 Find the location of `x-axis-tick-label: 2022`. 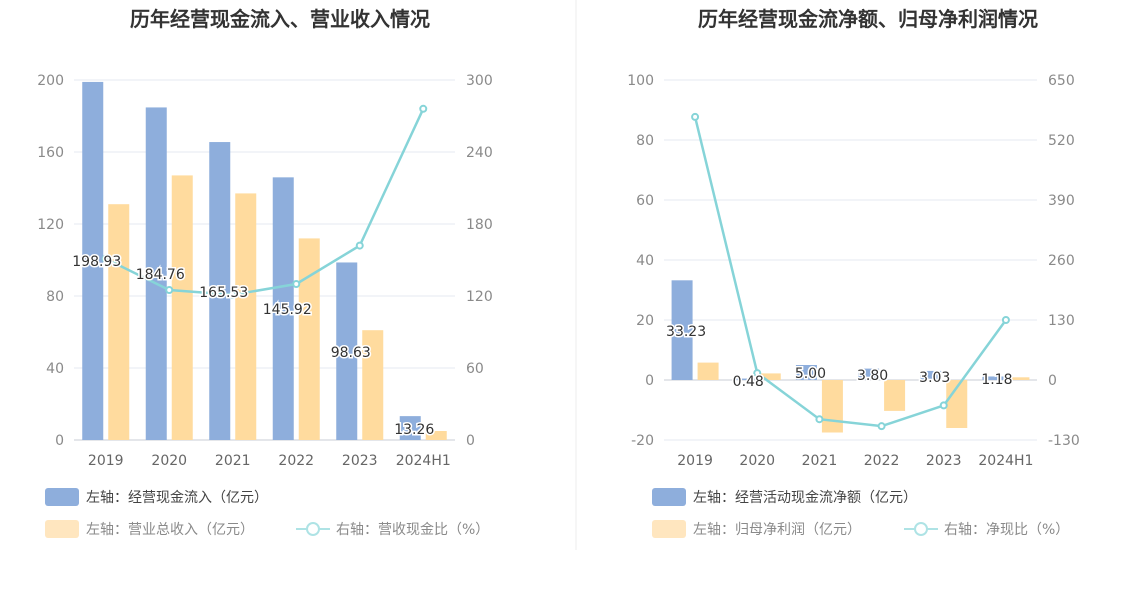

x-axis-tick-label: 2022 is located at coordinates (882, 461).